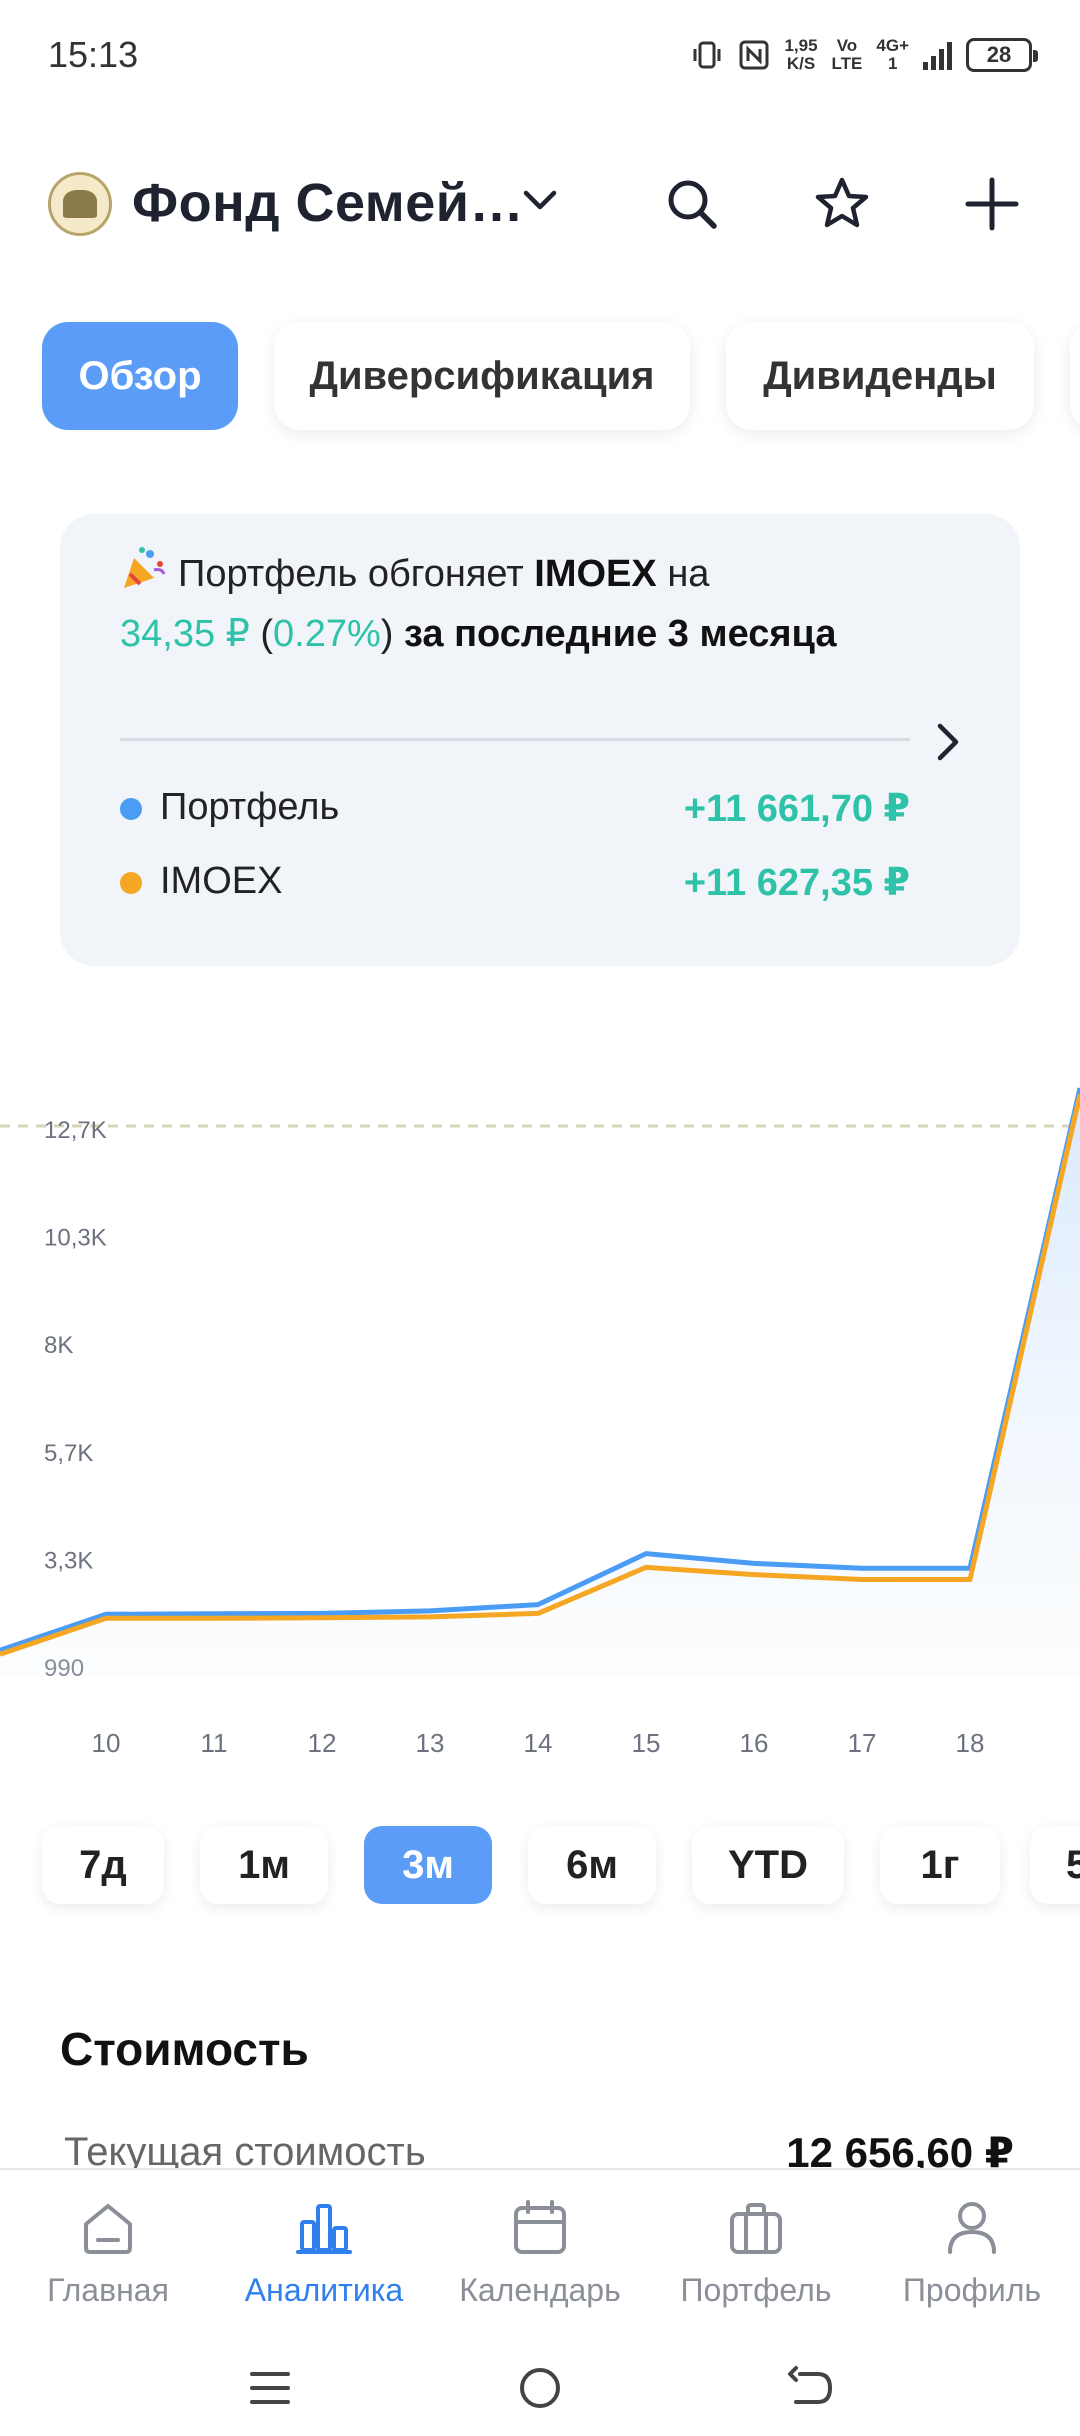 The width and height of the screenshot is (1080, 2436). I want to click on current-value-label: Текущая стоимость, so click(245, 2152).